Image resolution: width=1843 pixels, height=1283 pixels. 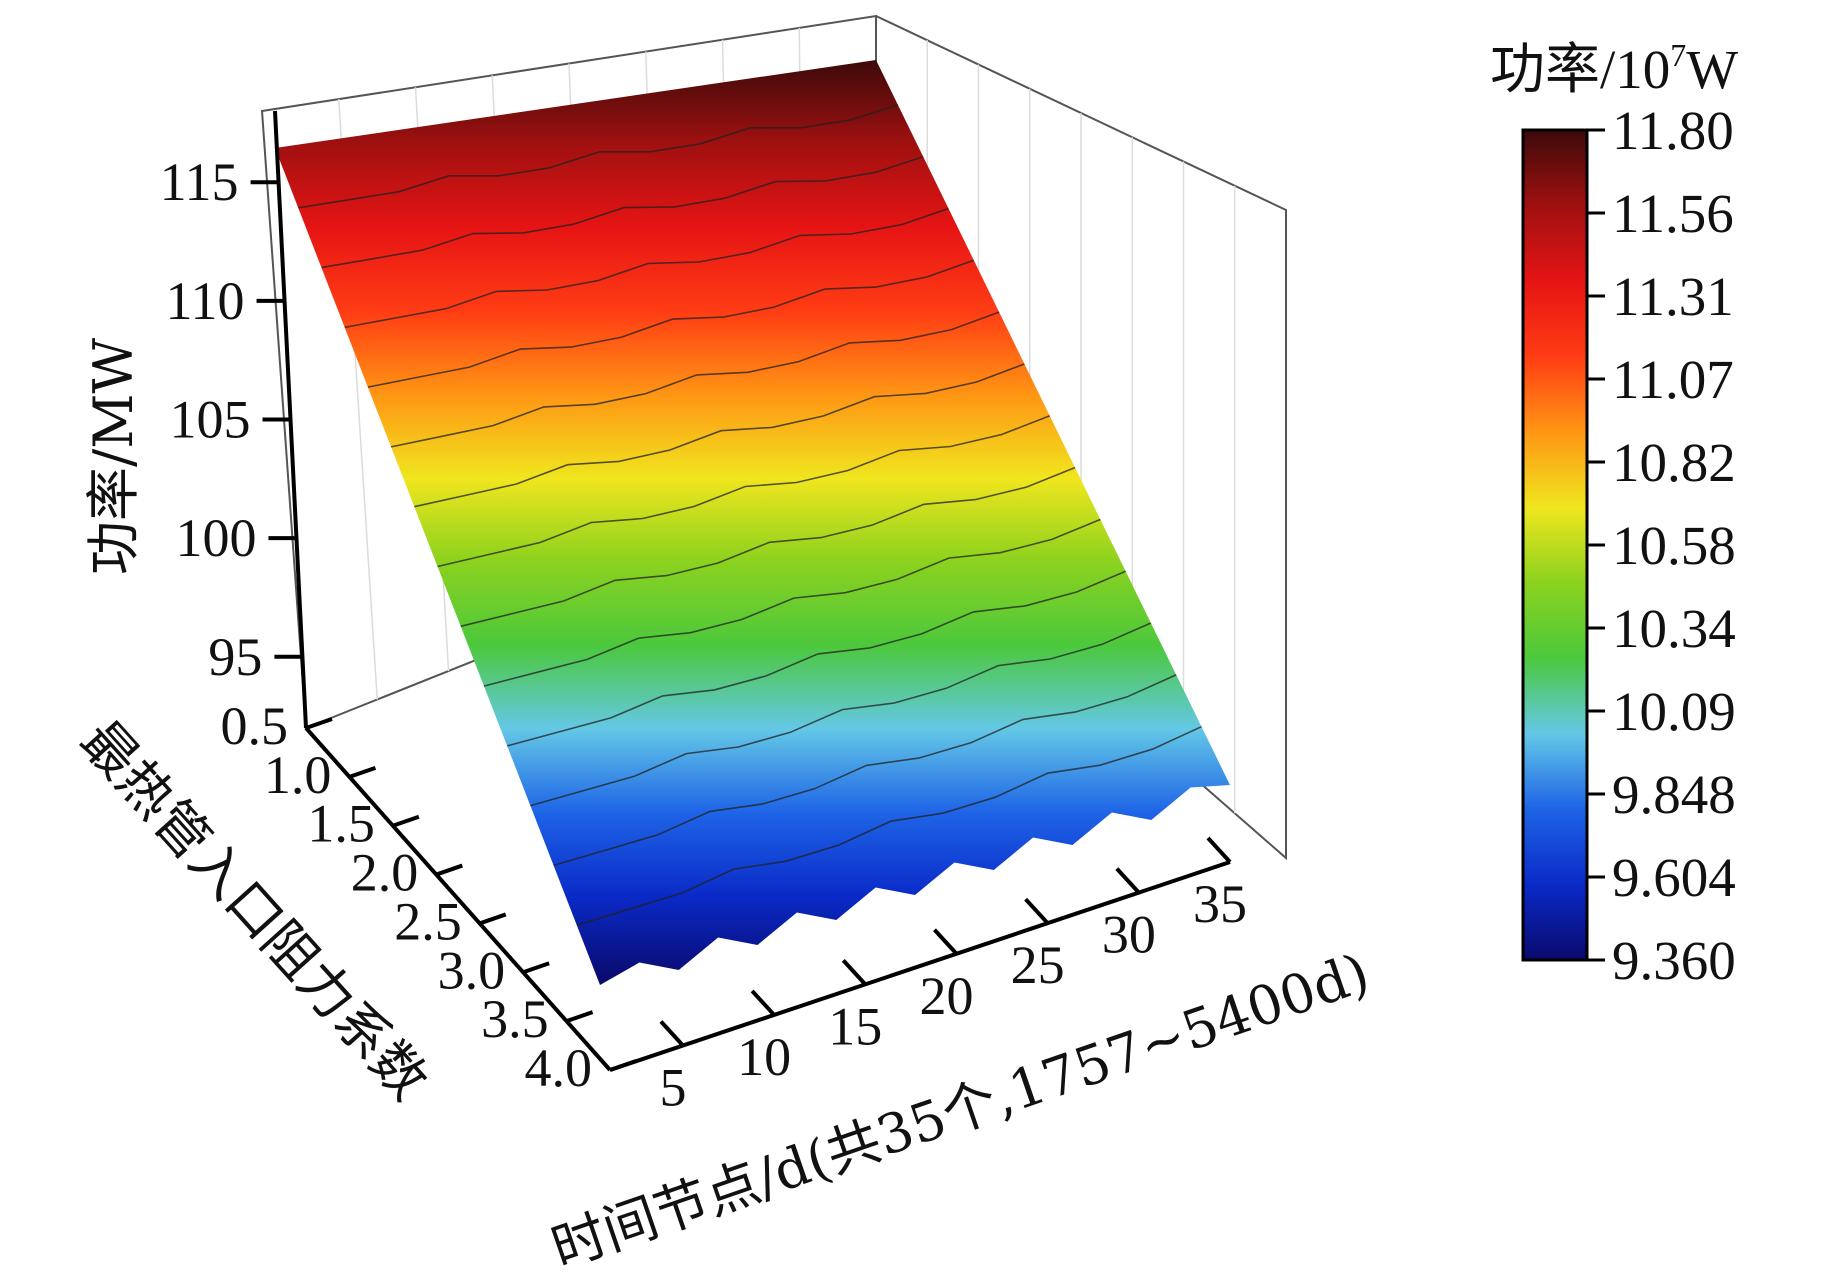 What do you see at coordinates (1673, 130) in the screenshot?
I see `colorbar-tick-label: 11.80` at bounding box center [1673, 130].